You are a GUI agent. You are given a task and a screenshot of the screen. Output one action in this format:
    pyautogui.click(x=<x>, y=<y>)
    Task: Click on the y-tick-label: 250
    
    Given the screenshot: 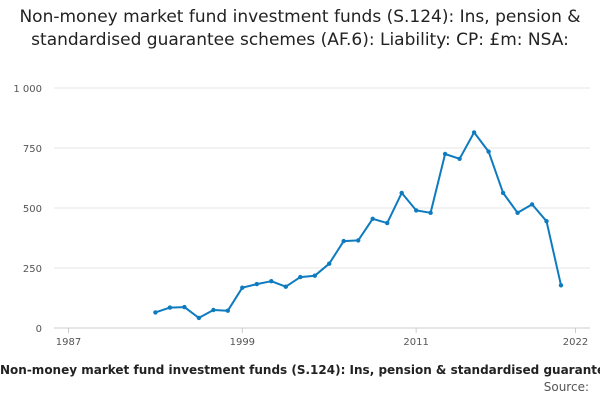 What is the action you would take?
    pyautogui.click(x=32, y=269)
    